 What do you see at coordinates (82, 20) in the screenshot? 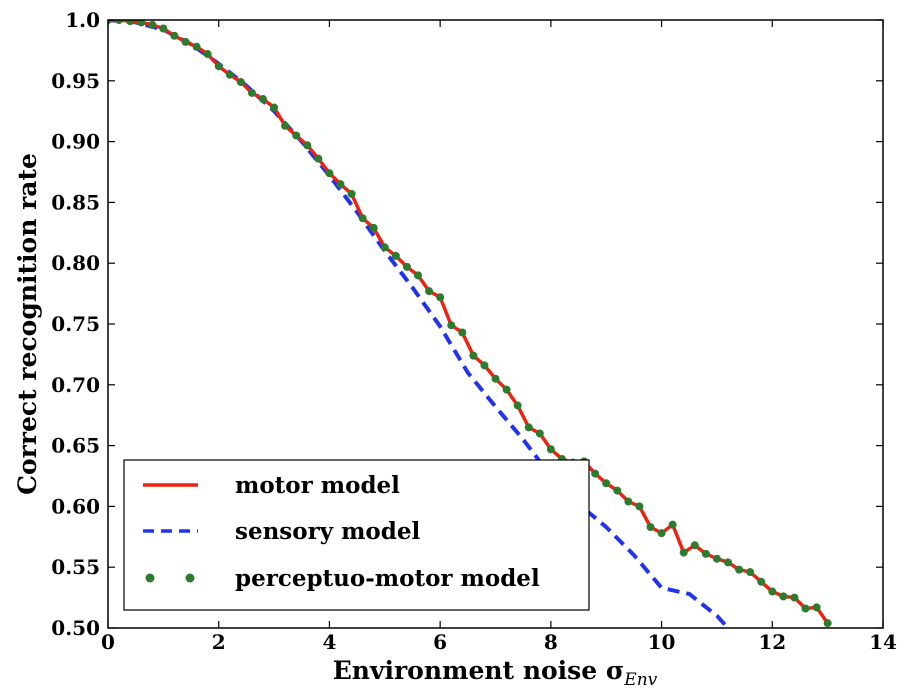
I see `y-tick-label: 1.0` at bounding box center [82, 20].